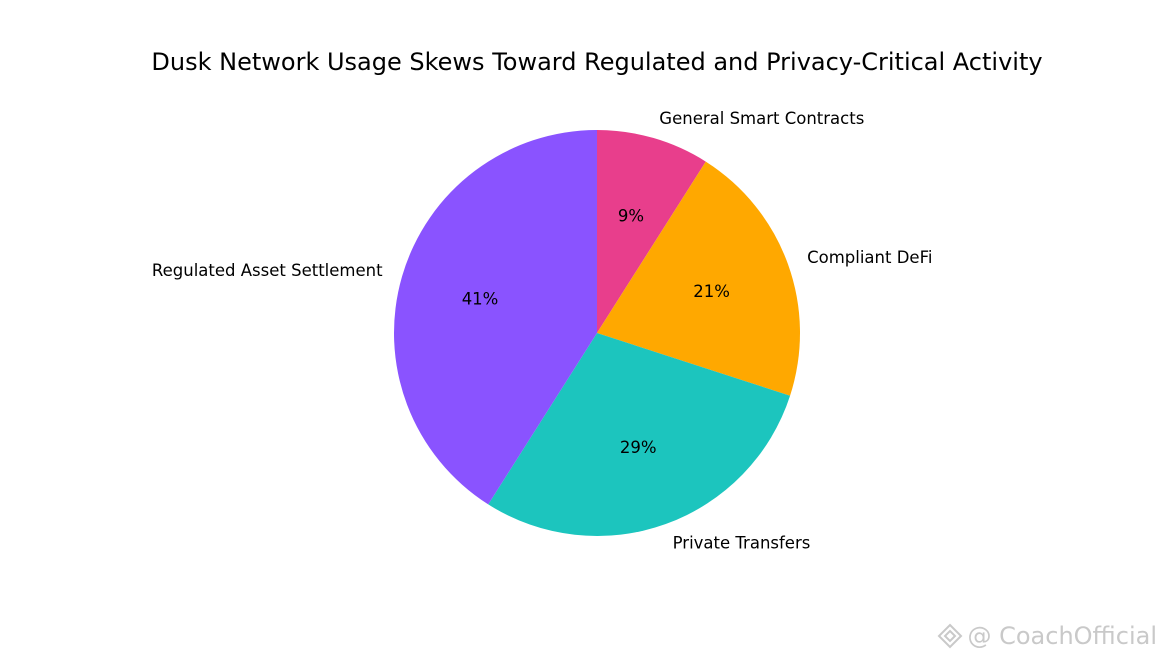 The image size is (1165, 660). What do you see at coordinates (761, 118) in the screenshot?
I see `pie-category-label: General Smart Contracts` at bounding box center [761, 118].